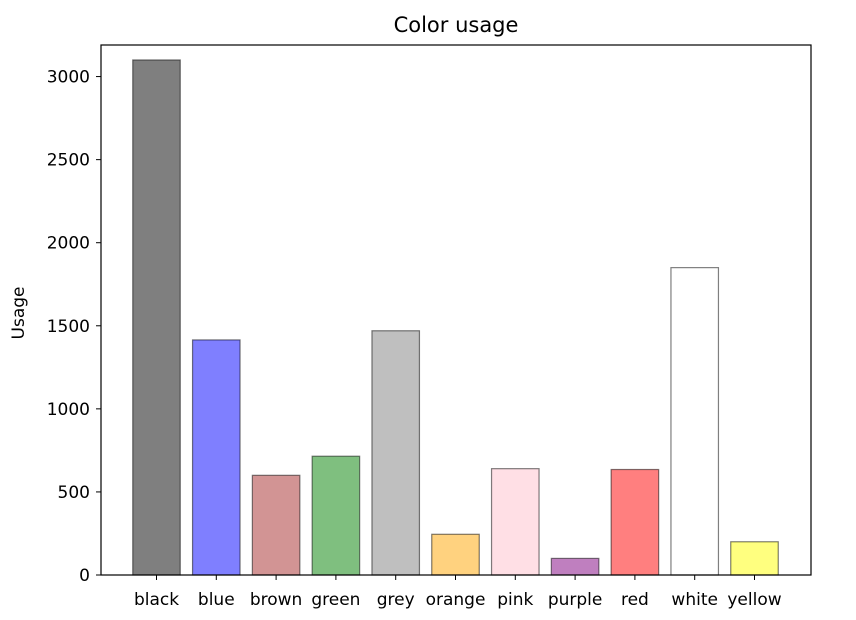 This screenshot has width=856, height=620. What do you see at coordinates (754, 558) in the screenshot?
I see `bar-yellow` at bounding box center [754, 558].